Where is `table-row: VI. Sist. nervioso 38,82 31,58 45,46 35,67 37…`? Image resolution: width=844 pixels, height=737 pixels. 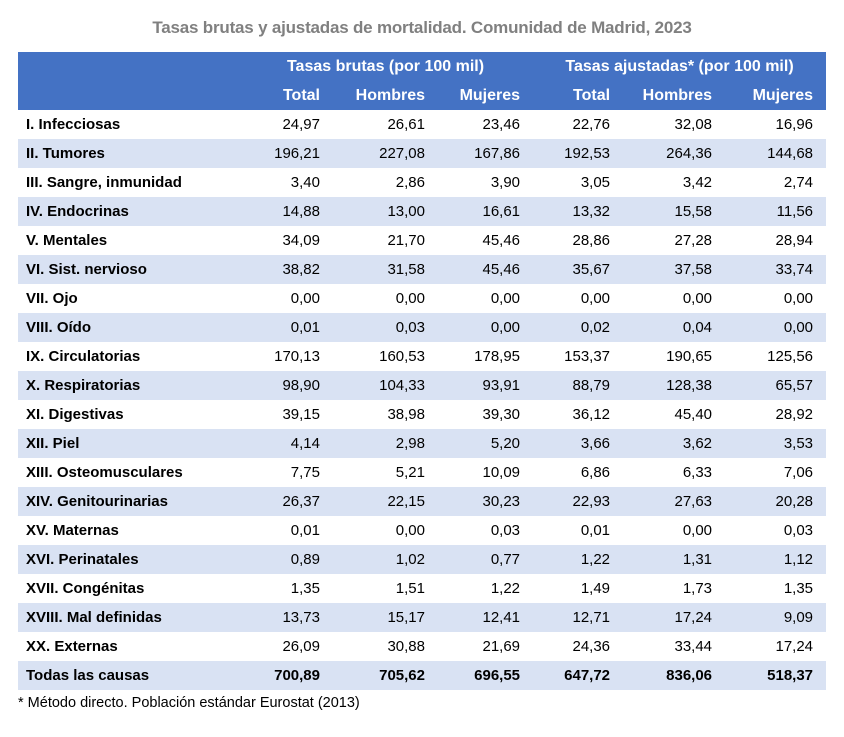
table-row: VI. Sist. nervioso 38,82 31,58 45,46 35,67 37… is located at coordinates (422, 269).